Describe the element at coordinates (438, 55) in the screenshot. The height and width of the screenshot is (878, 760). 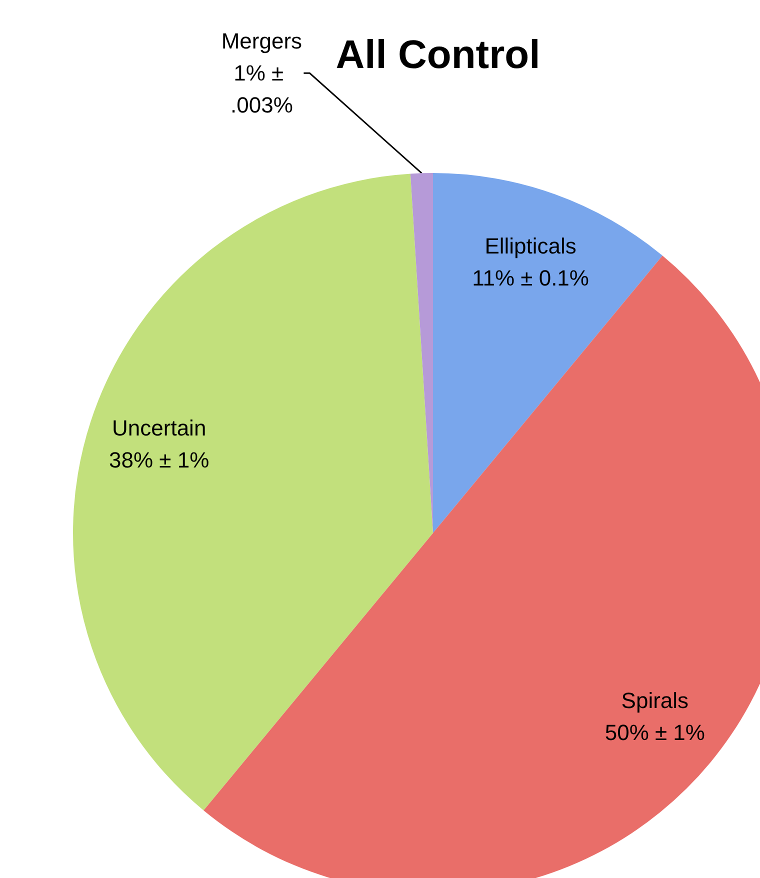
I see `chart-title: All Control` at that location.